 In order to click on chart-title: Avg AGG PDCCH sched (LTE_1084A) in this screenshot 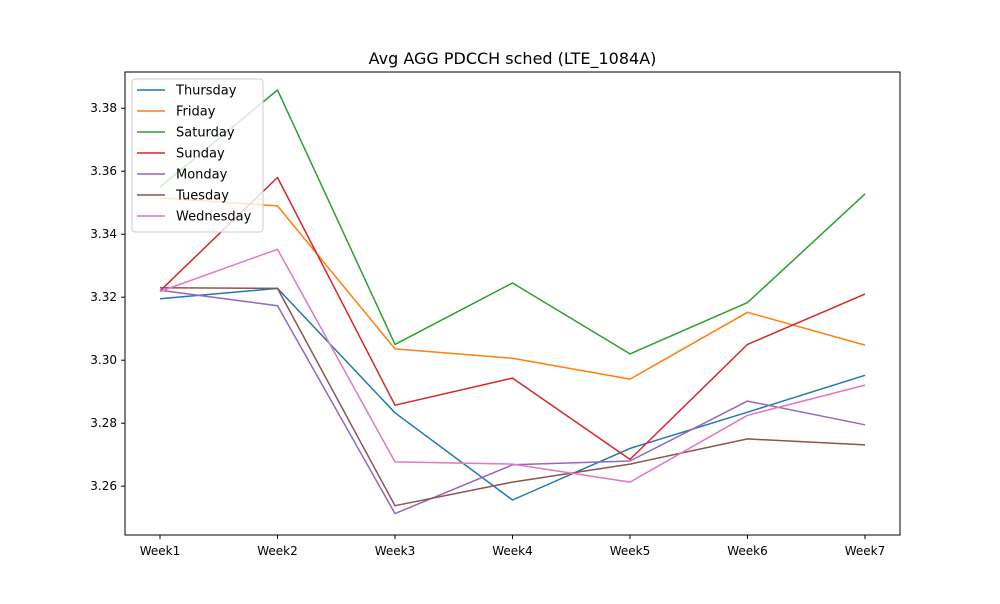, I will do `click(513, 59)`.